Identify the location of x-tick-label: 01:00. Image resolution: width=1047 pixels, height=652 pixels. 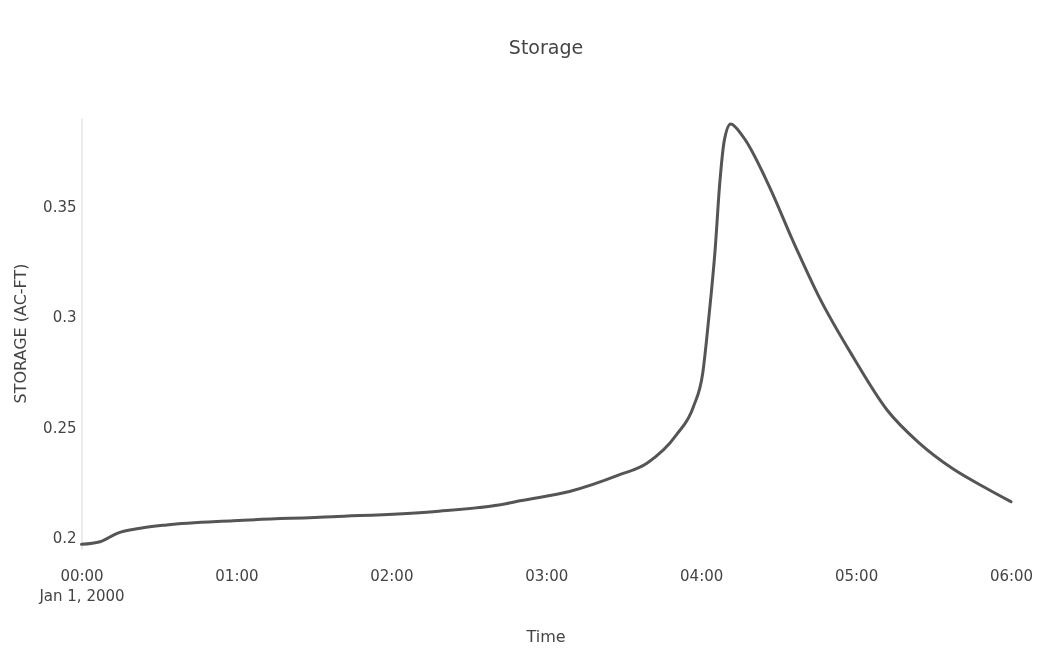
(237, 576).